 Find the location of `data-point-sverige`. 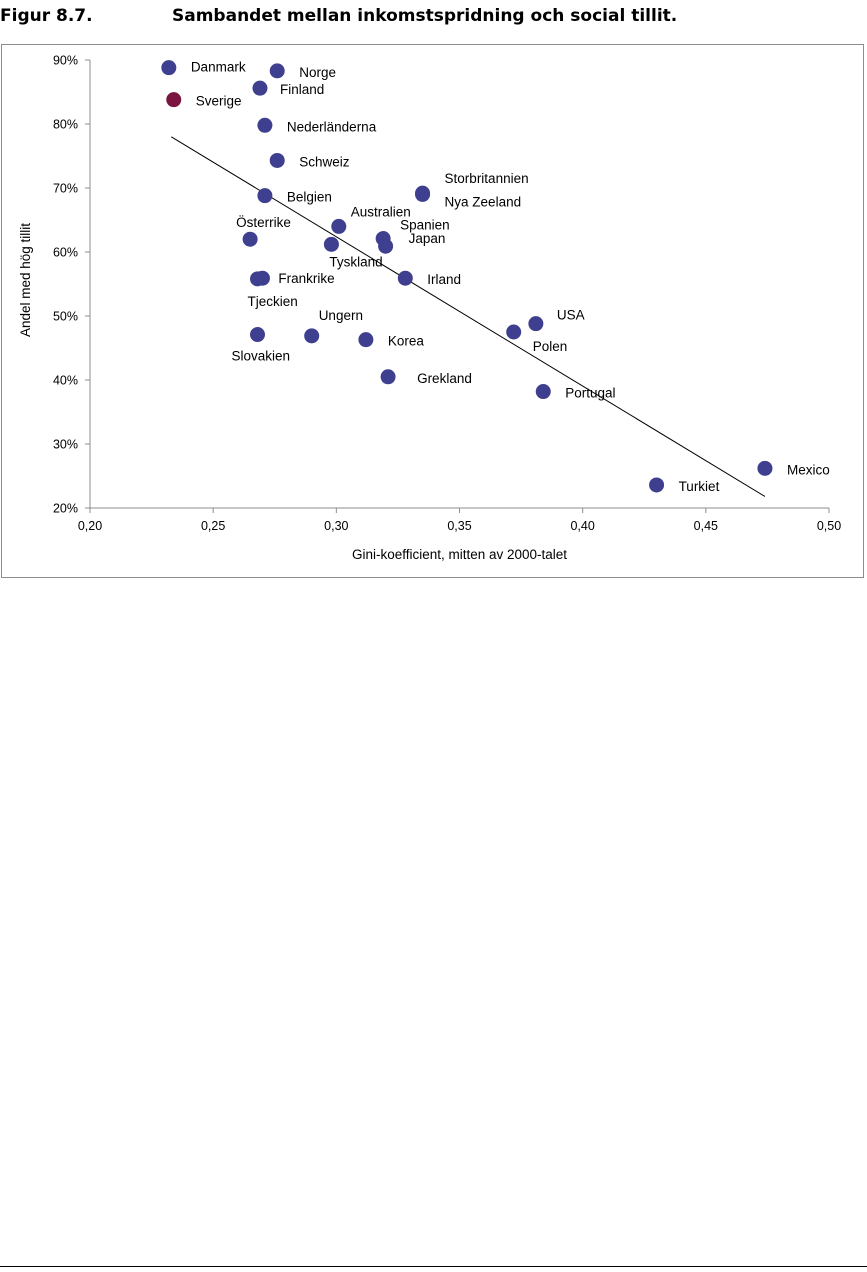

data-point-sverige is located at coordinates (174, 100).